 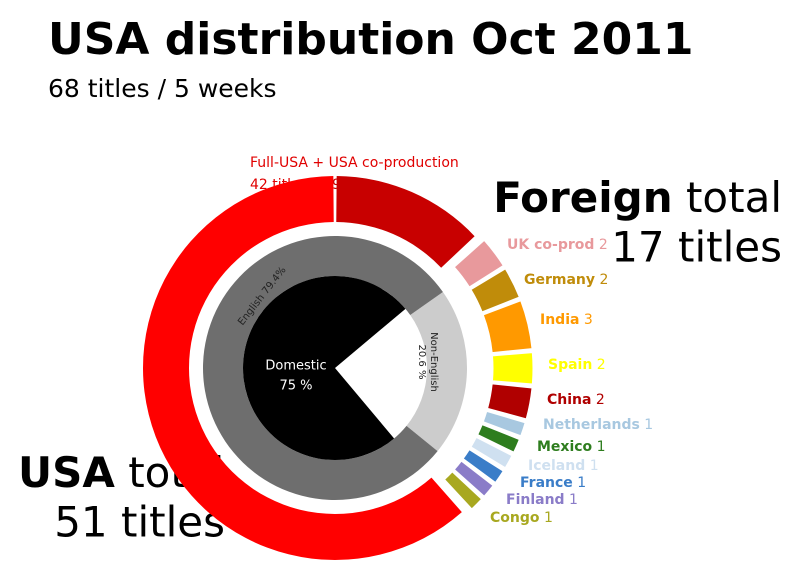 What do you see at coordinates (556, 466) in the screenshot?
I see `foreign-category: Iceland` at bounding box center [556, 466].